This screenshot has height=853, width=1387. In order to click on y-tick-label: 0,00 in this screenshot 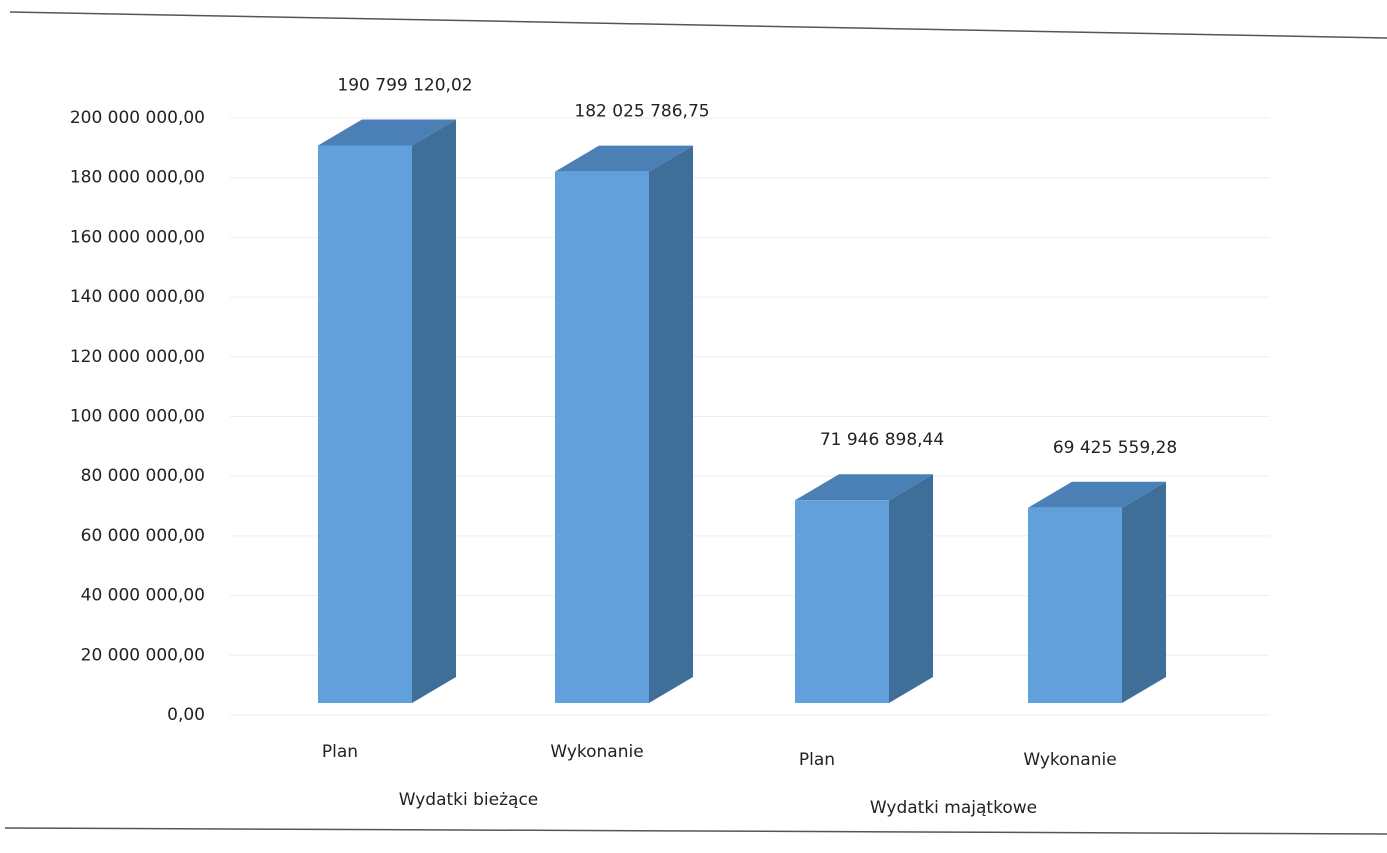, I will do `click(186, 715)`.